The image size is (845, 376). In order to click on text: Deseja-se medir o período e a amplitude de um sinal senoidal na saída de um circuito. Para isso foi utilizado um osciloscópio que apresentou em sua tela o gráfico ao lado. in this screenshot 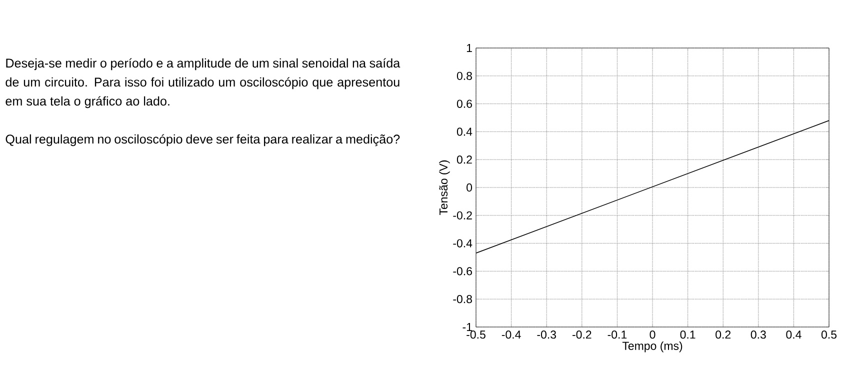, I will do `click(203, 83)`.